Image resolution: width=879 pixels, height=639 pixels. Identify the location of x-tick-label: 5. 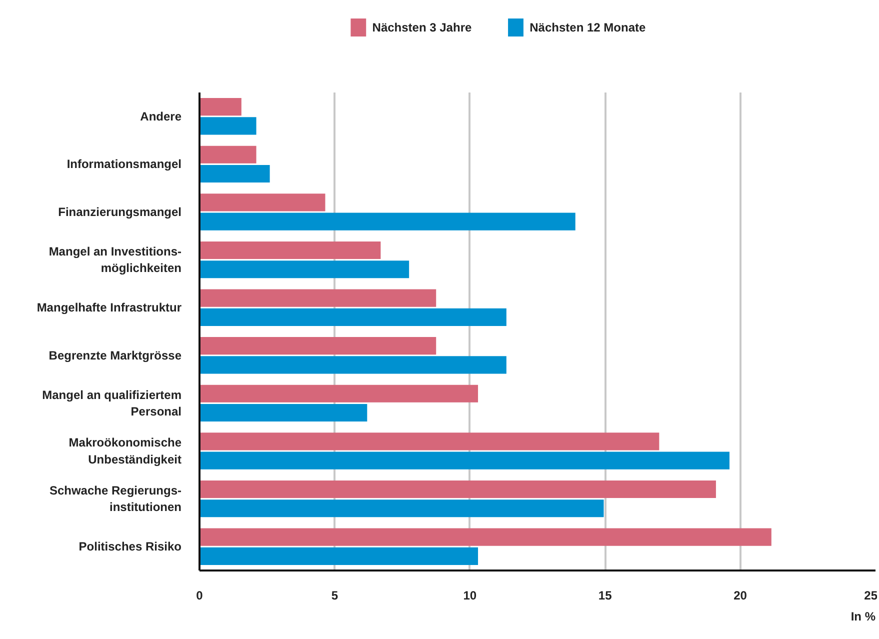
(334, 595).